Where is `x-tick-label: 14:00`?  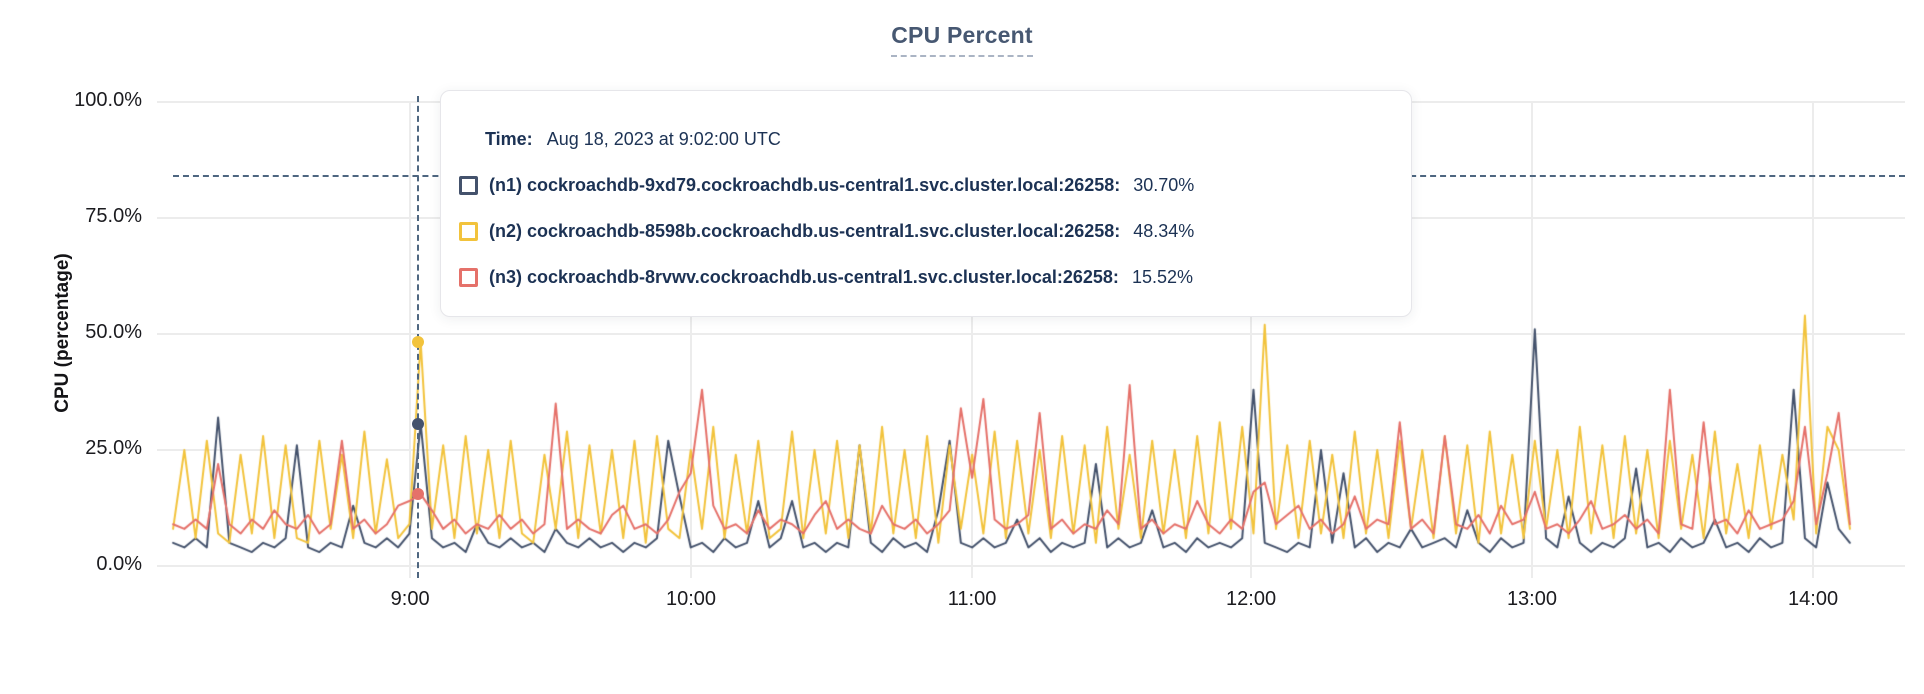
x-tick-label: 14:00 is located at coordinates (1813, 599).